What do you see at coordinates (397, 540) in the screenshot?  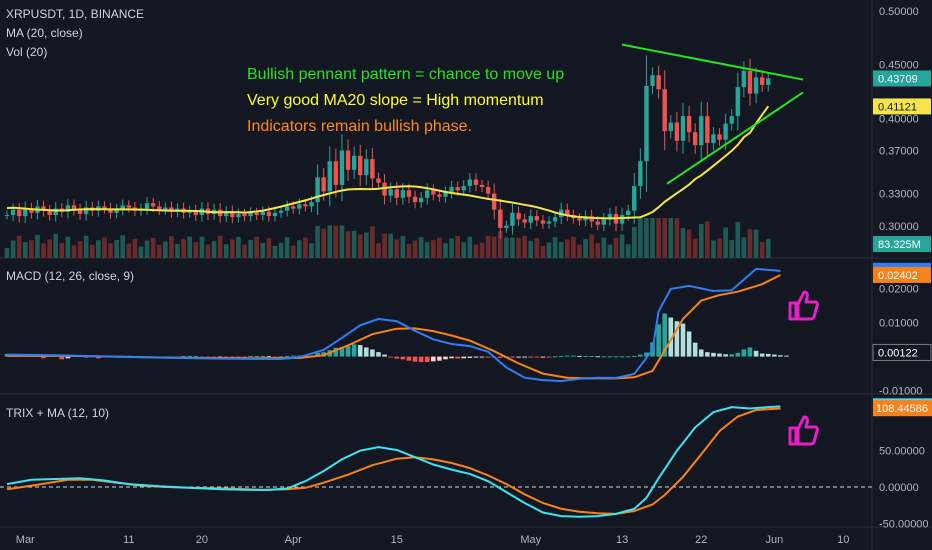 I see `time-axis-label: 15` at bounding box center [397, 540].